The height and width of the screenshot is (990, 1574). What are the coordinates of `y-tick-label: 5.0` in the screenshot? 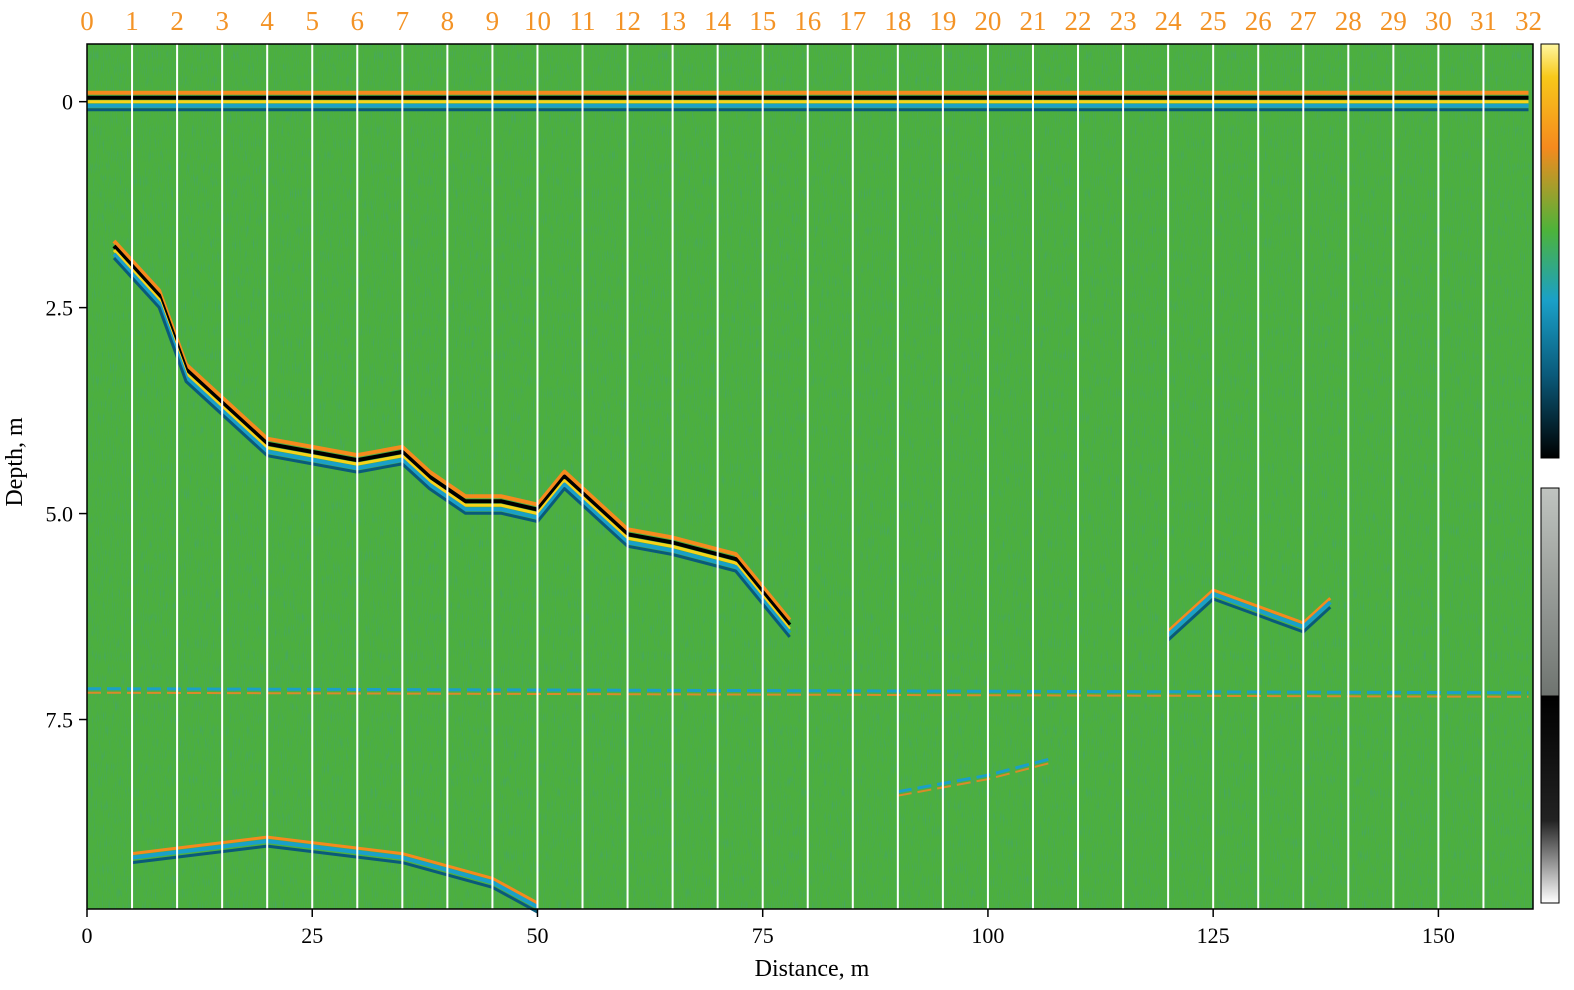 It's located at (60, 514).